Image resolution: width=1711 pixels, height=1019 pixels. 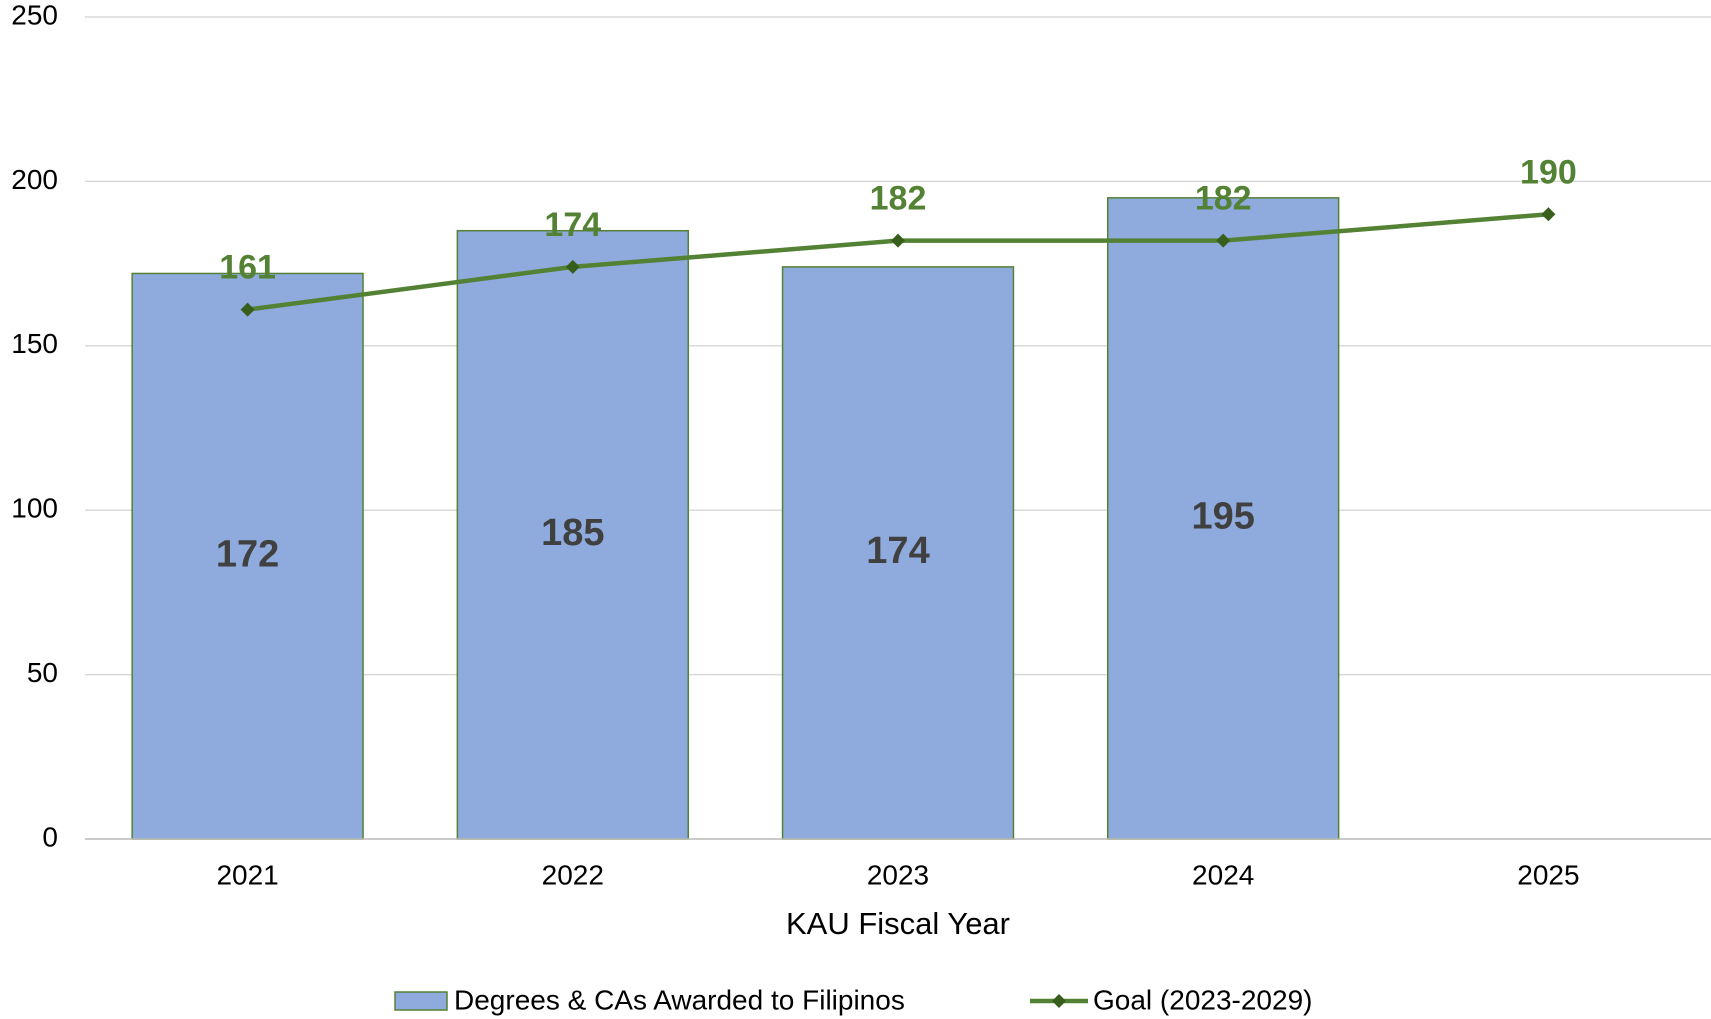 I want to click on line-value-label: 174, so click(x=572, y=225).